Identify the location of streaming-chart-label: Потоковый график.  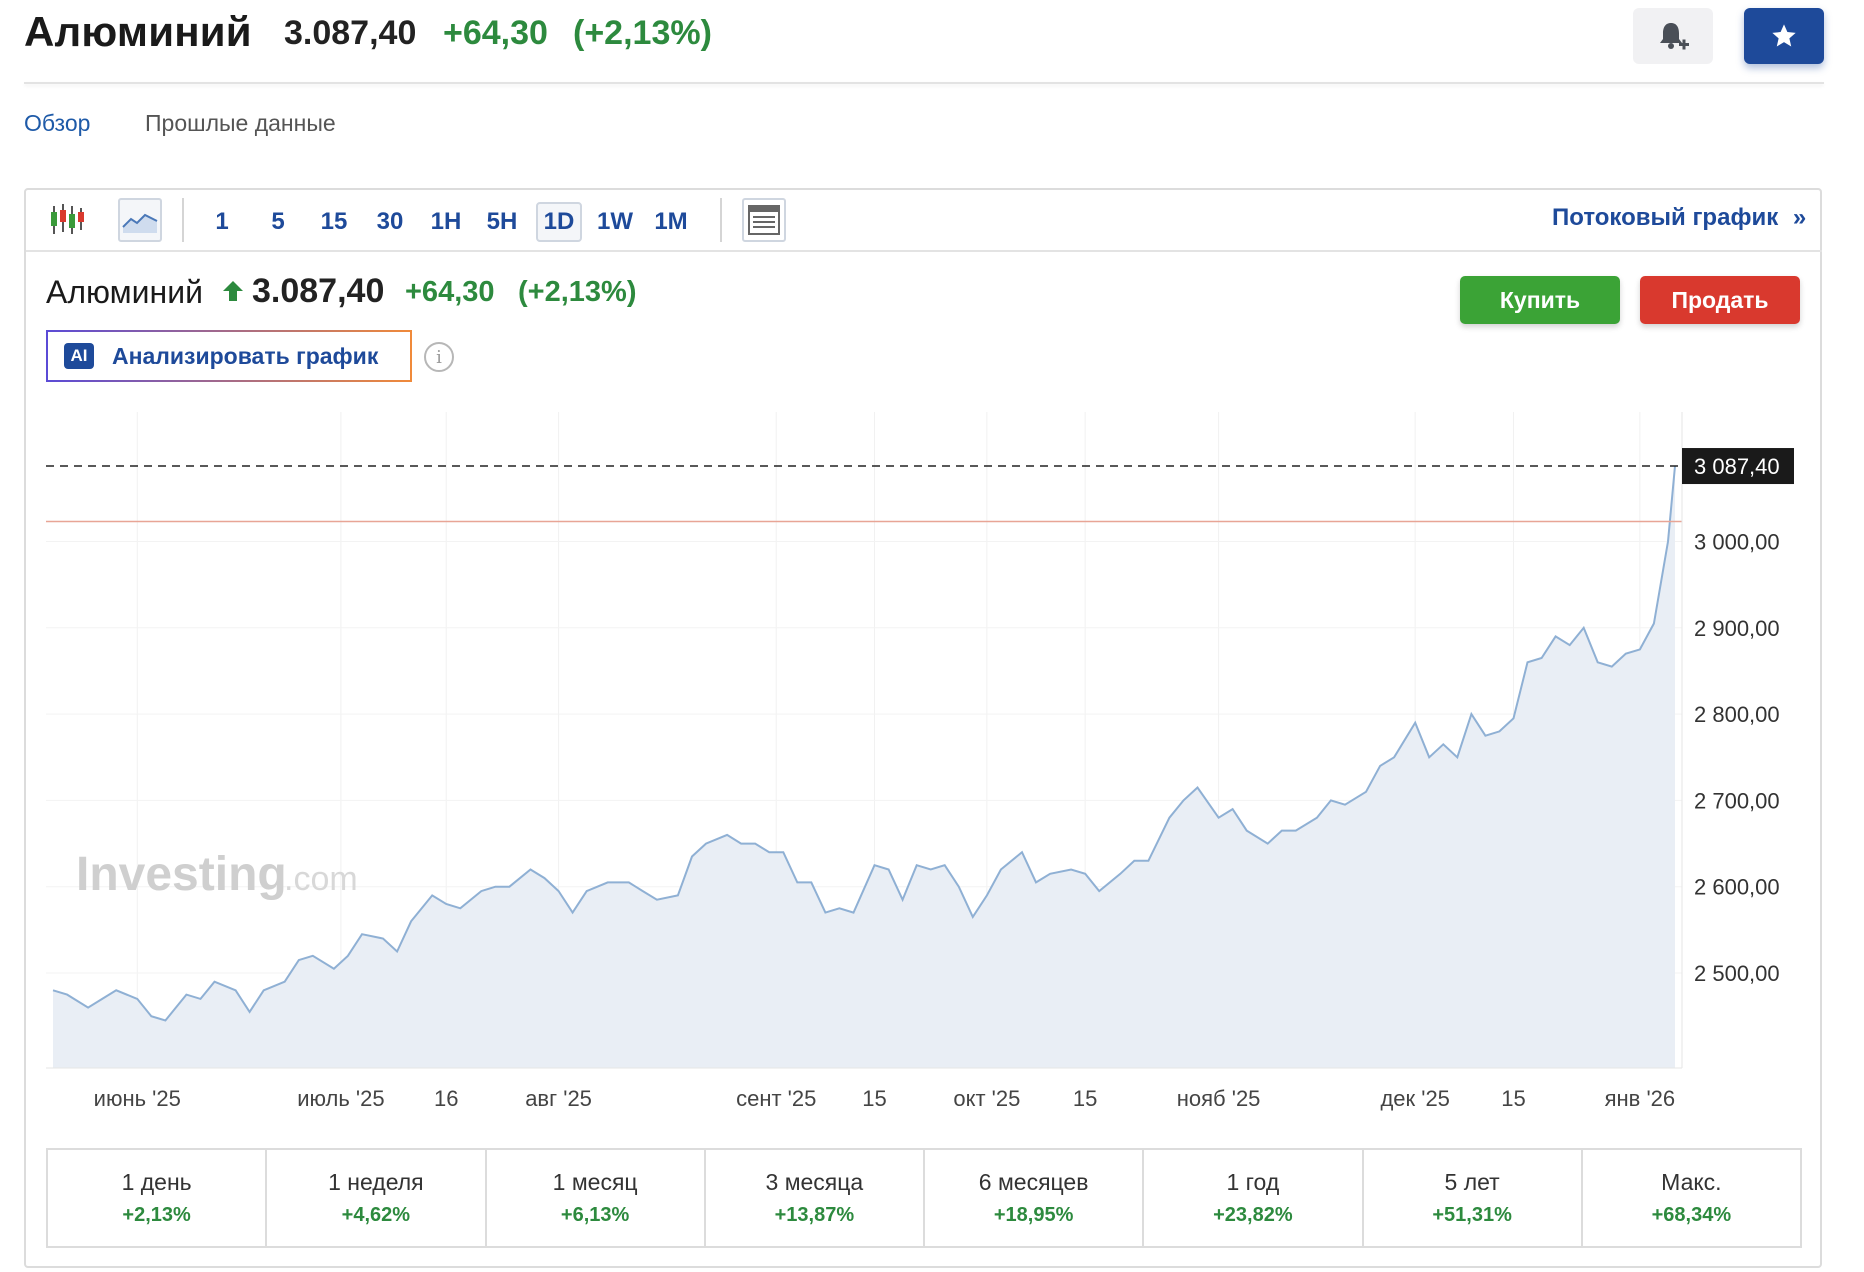
(1665, 217).